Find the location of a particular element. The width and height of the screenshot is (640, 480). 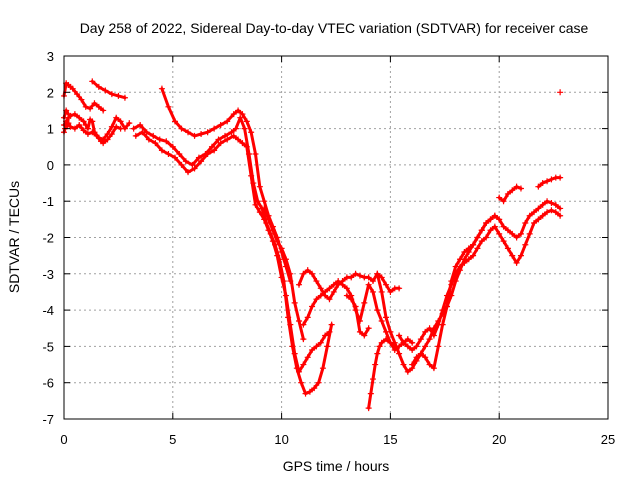

x-tick-label: 10 is located at coordinates (281, 439).